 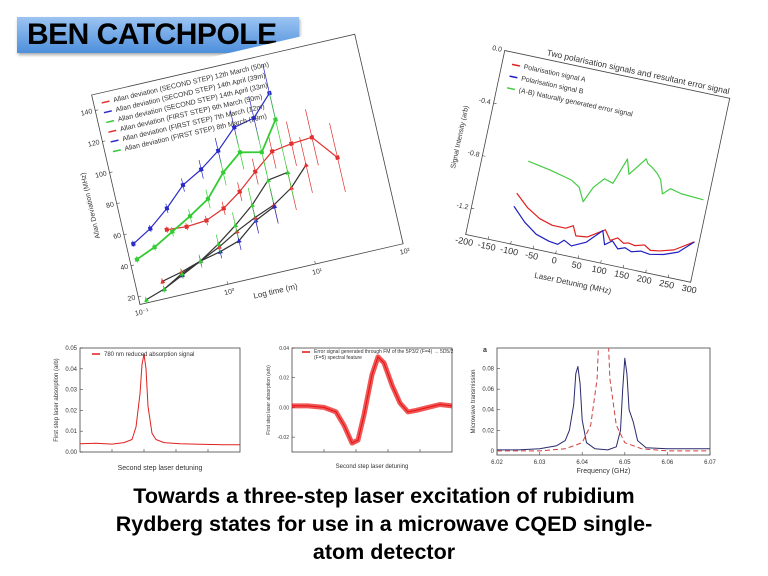 I want to click on y-tick-label: 20, so click(x=131, y=298).